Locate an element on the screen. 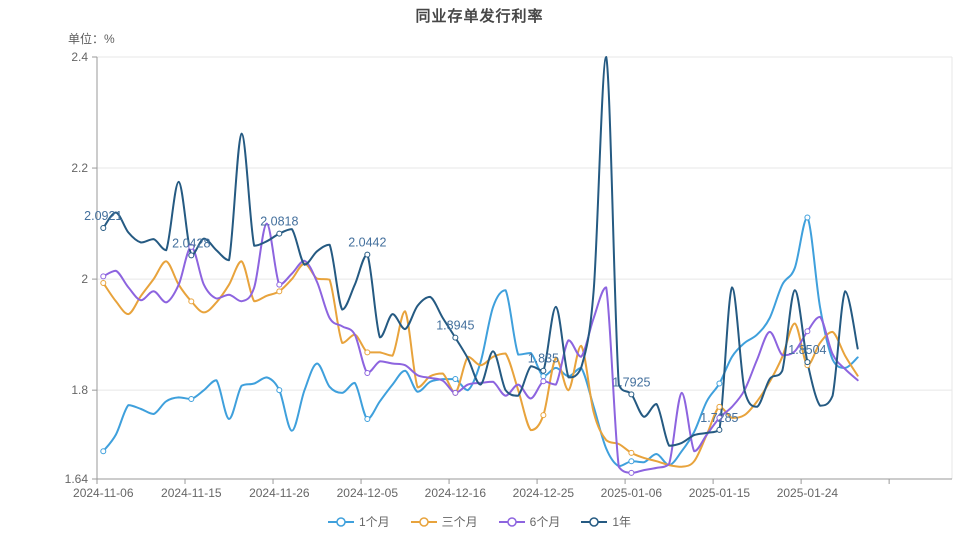 This screenshot has height=539, width=959. svg-text: 2.2 is located at coordinates (79, 168).